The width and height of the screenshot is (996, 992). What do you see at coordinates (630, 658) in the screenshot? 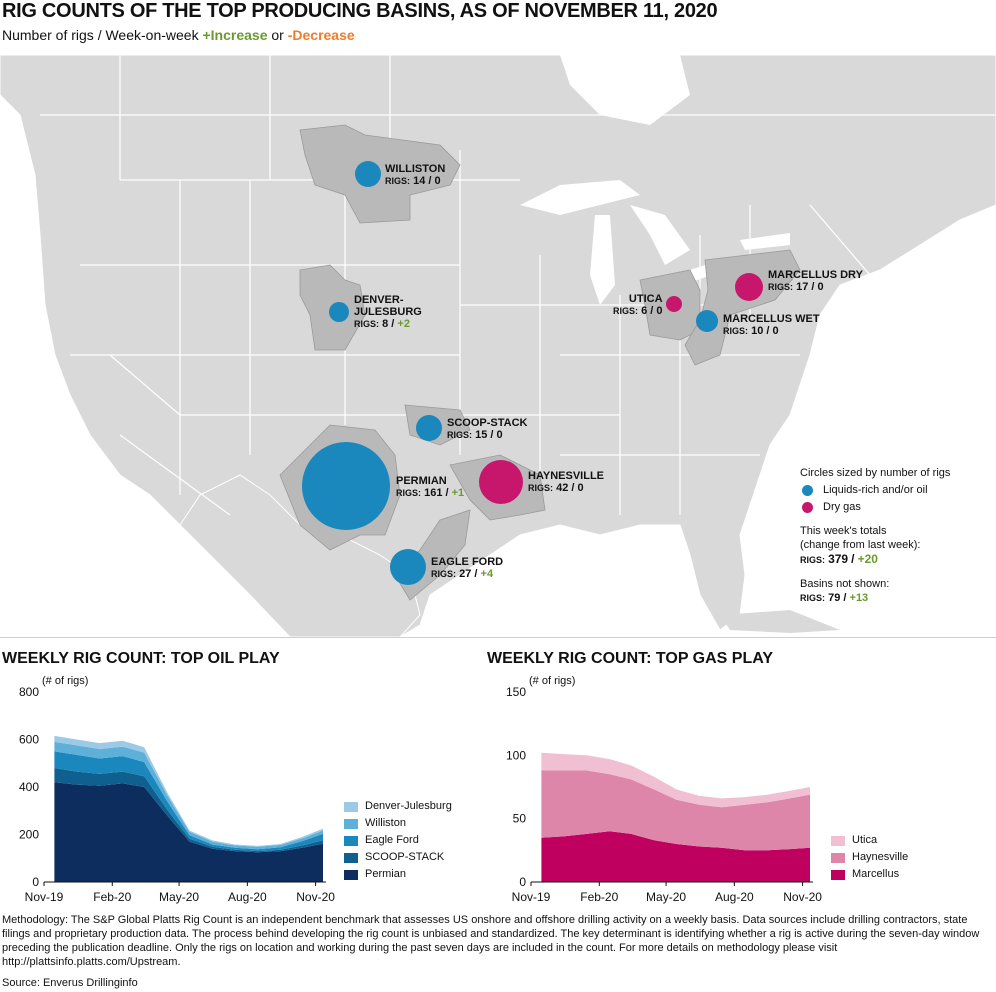
I see `gas-chart-title: WEEKLY RIG COUNT: TOP GAS PLAY` at bounding box center [630, 658].